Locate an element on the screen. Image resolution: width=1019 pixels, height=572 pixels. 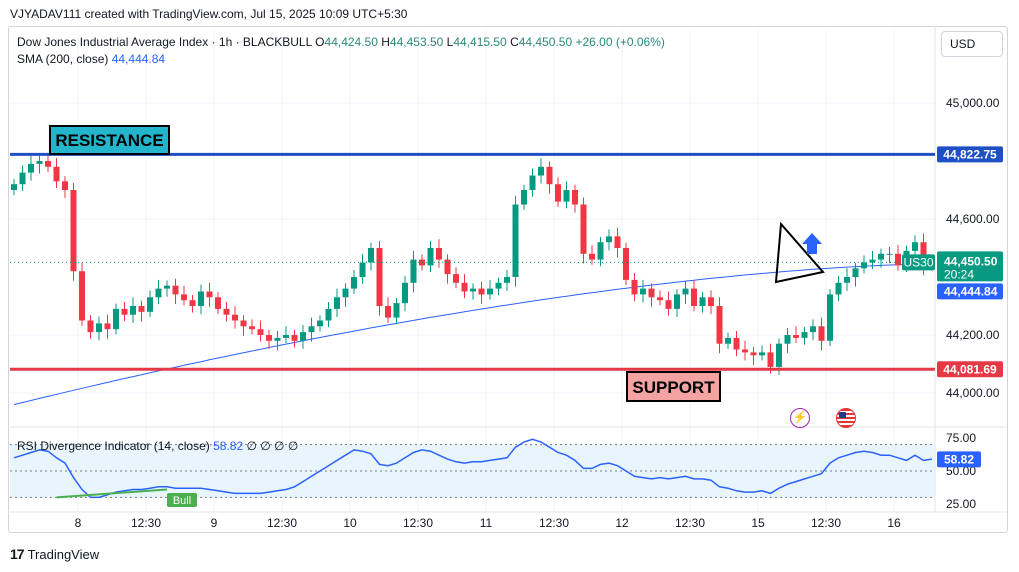
bull-tag-label: Bull is located at coordinates (182, 501).